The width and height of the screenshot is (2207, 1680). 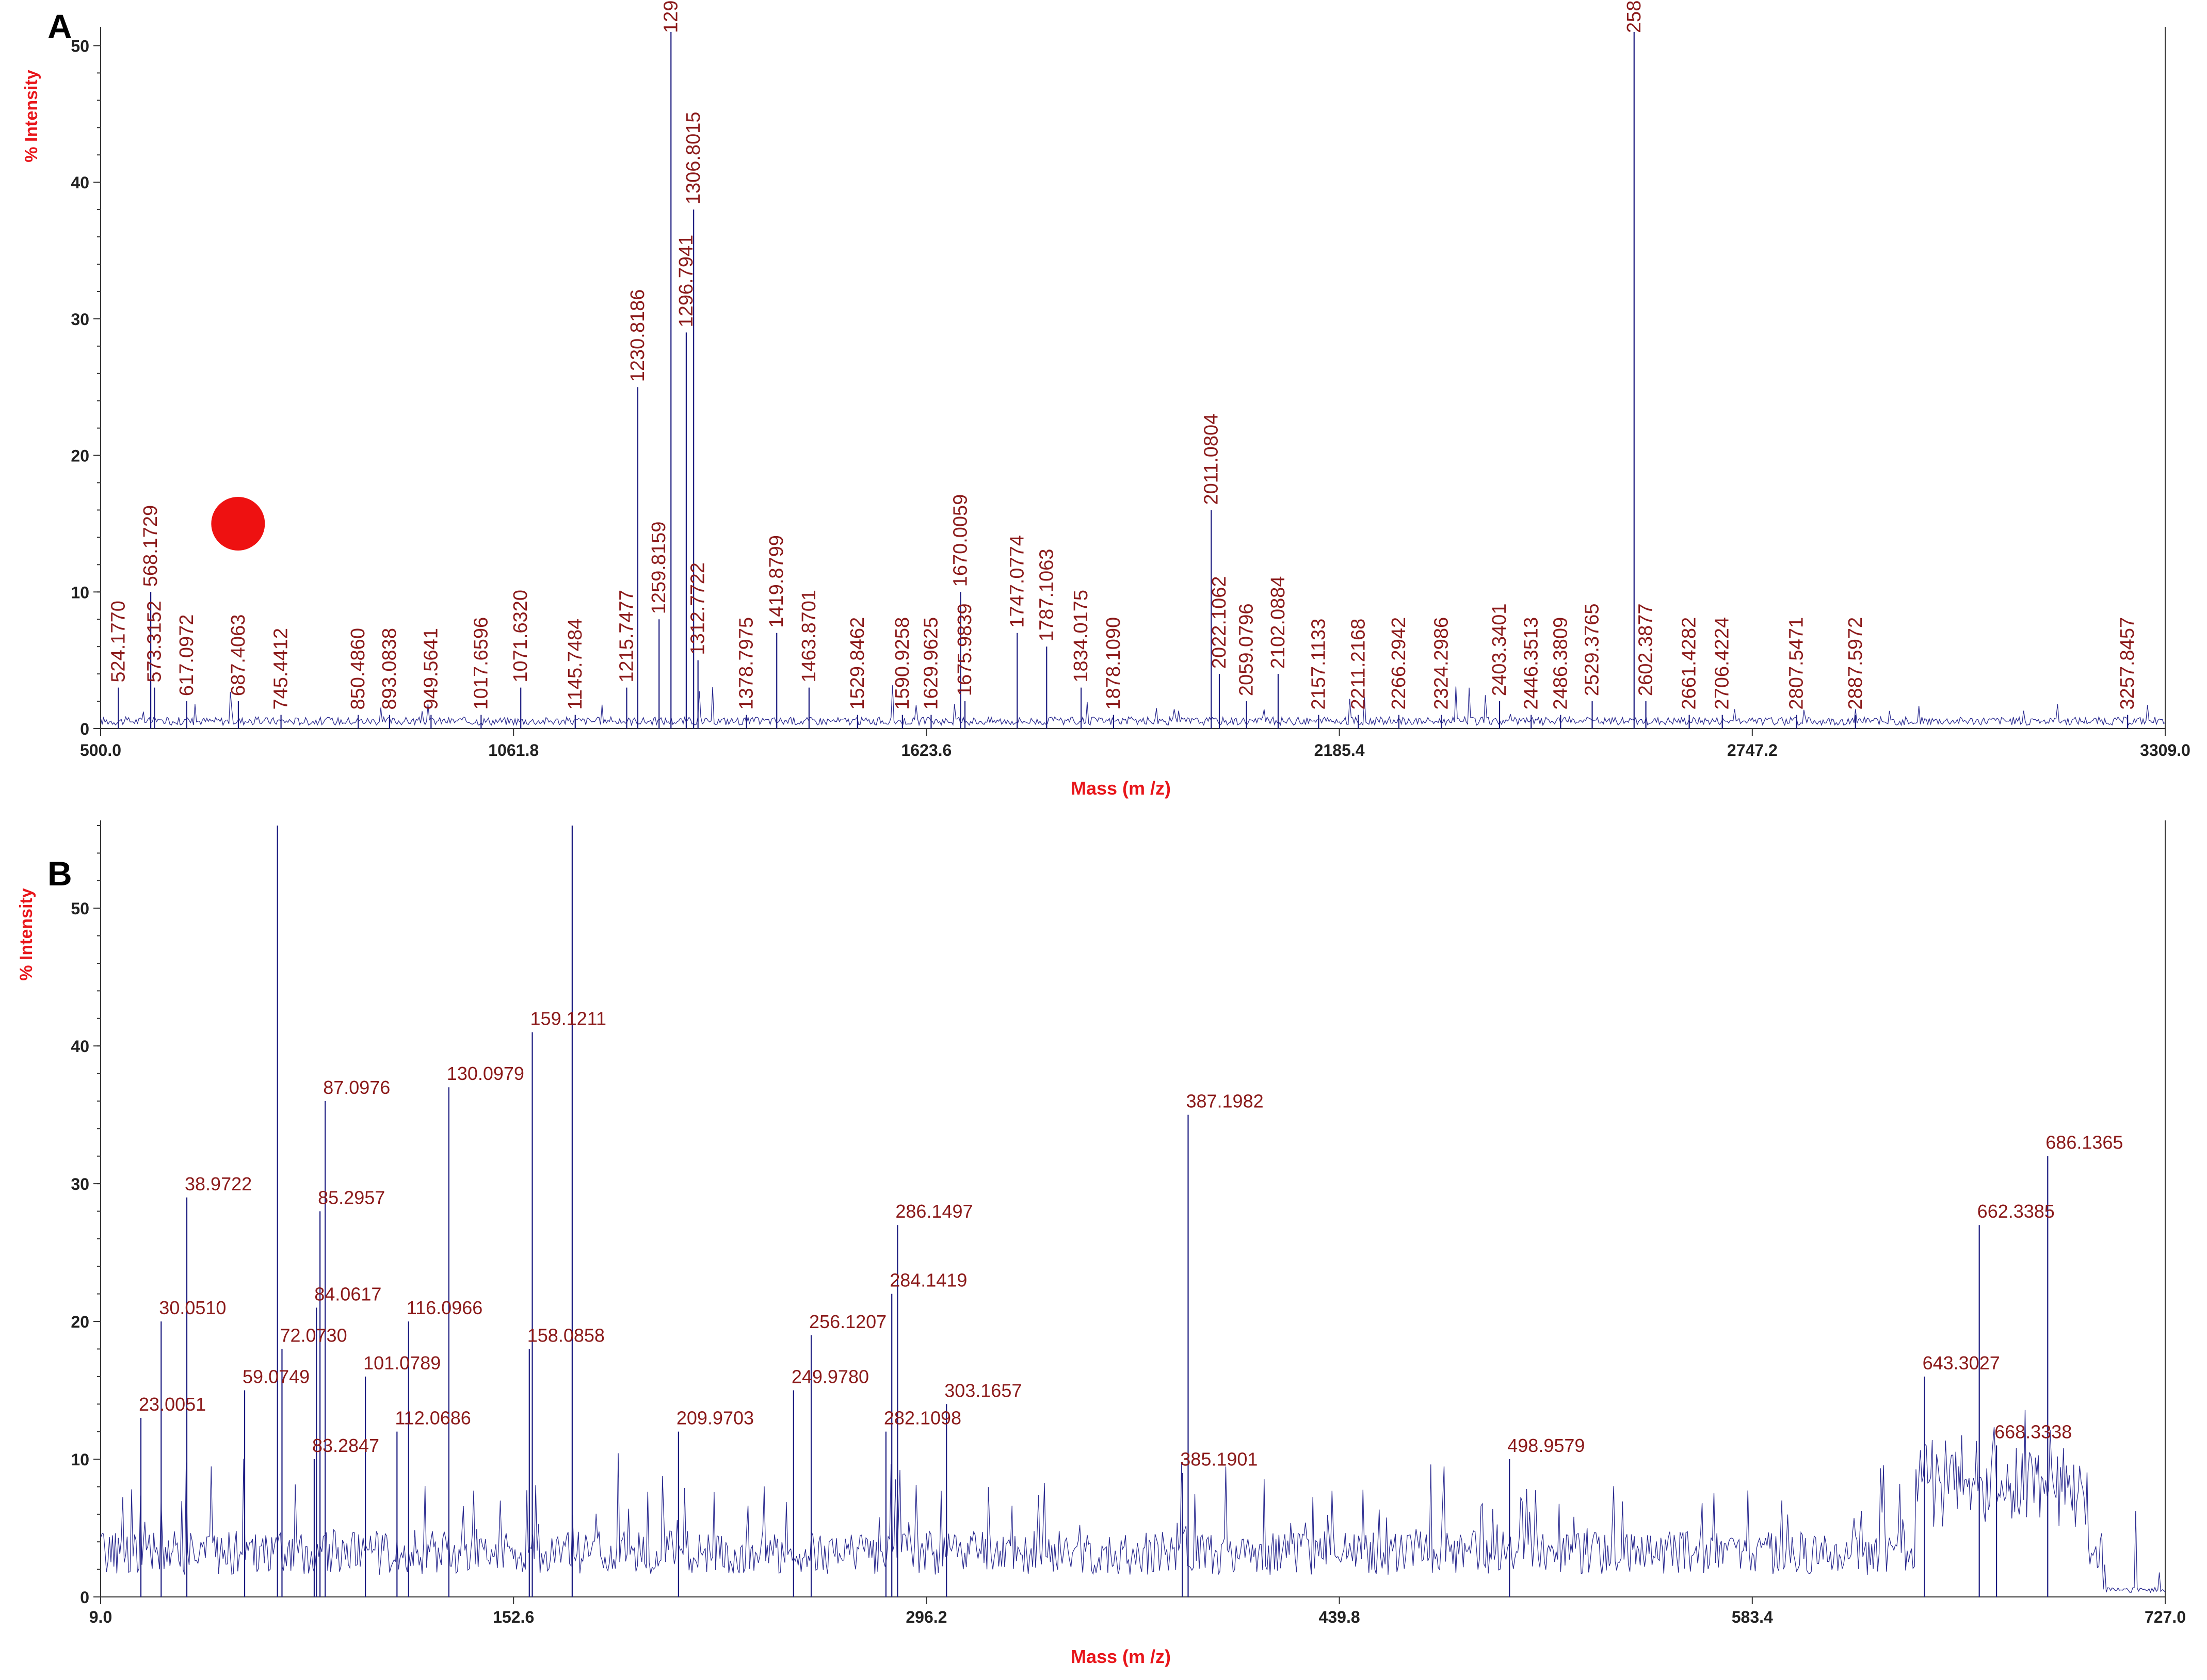 What do you see at coordinates (960, 541) in the screenshot?
I see `peak-label: 1670.0059` at bounding box center [960, 541].